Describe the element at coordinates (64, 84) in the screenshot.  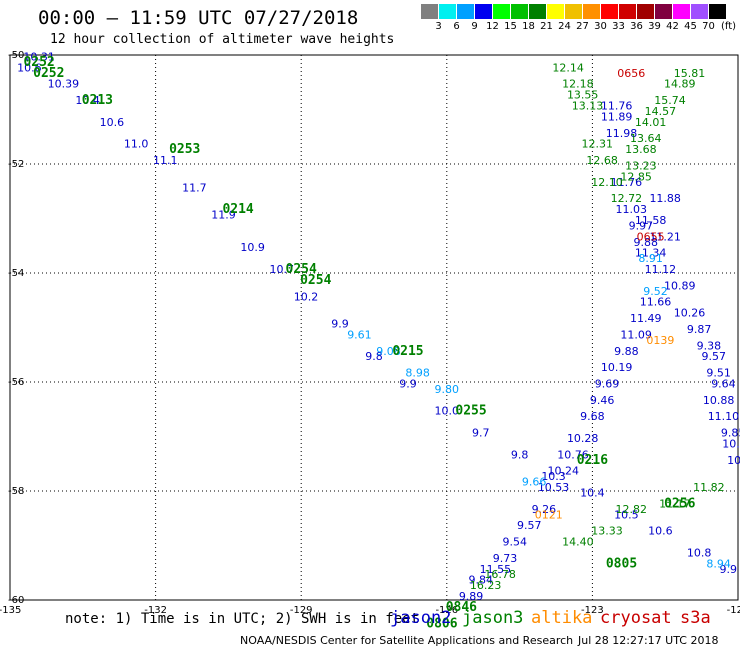
I see `jason2-wave-height-label: 10.39` at that location.